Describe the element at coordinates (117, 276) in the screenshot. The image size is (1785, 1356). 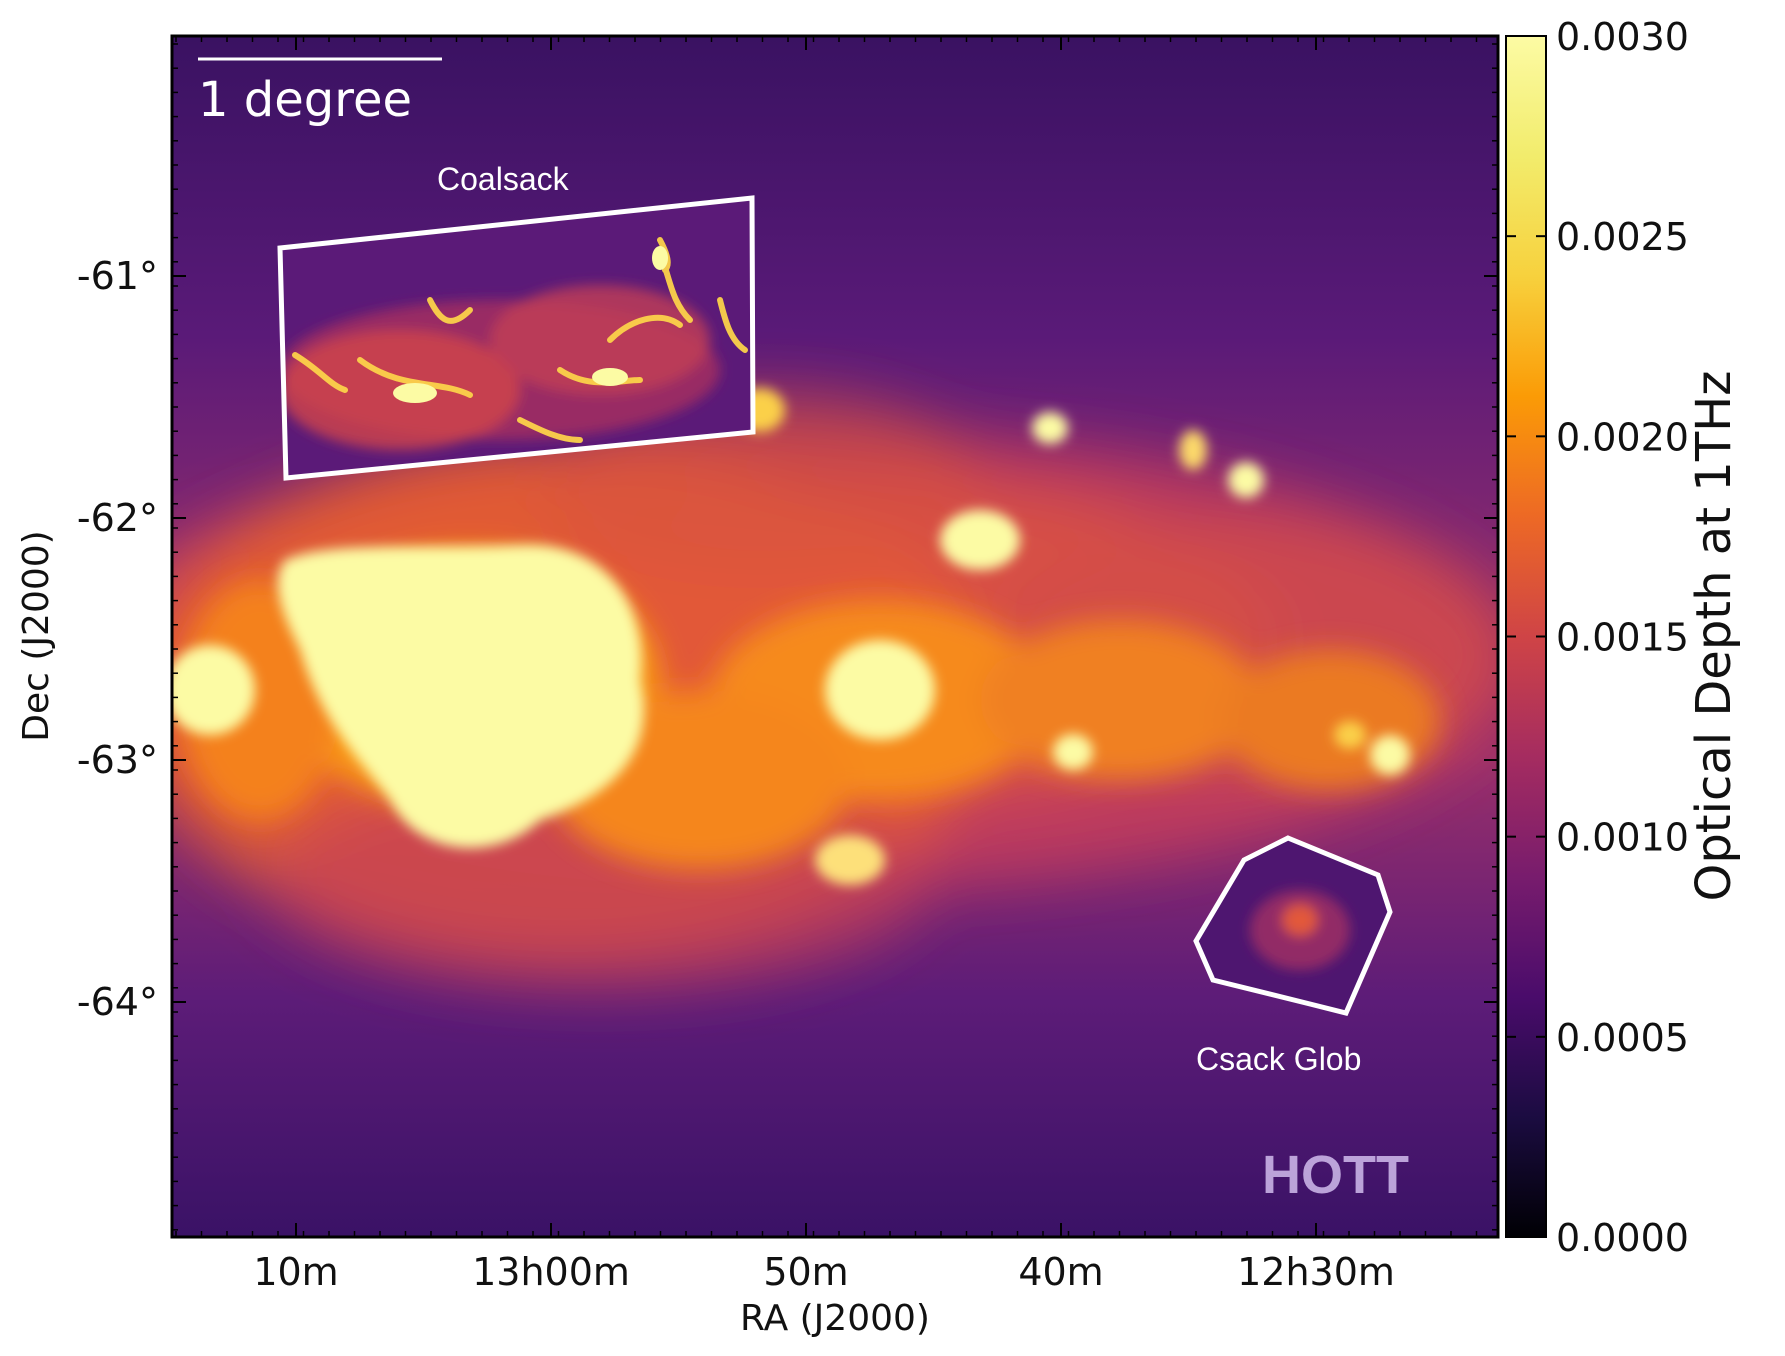
I see `y-tick-label: -61°` at that location.